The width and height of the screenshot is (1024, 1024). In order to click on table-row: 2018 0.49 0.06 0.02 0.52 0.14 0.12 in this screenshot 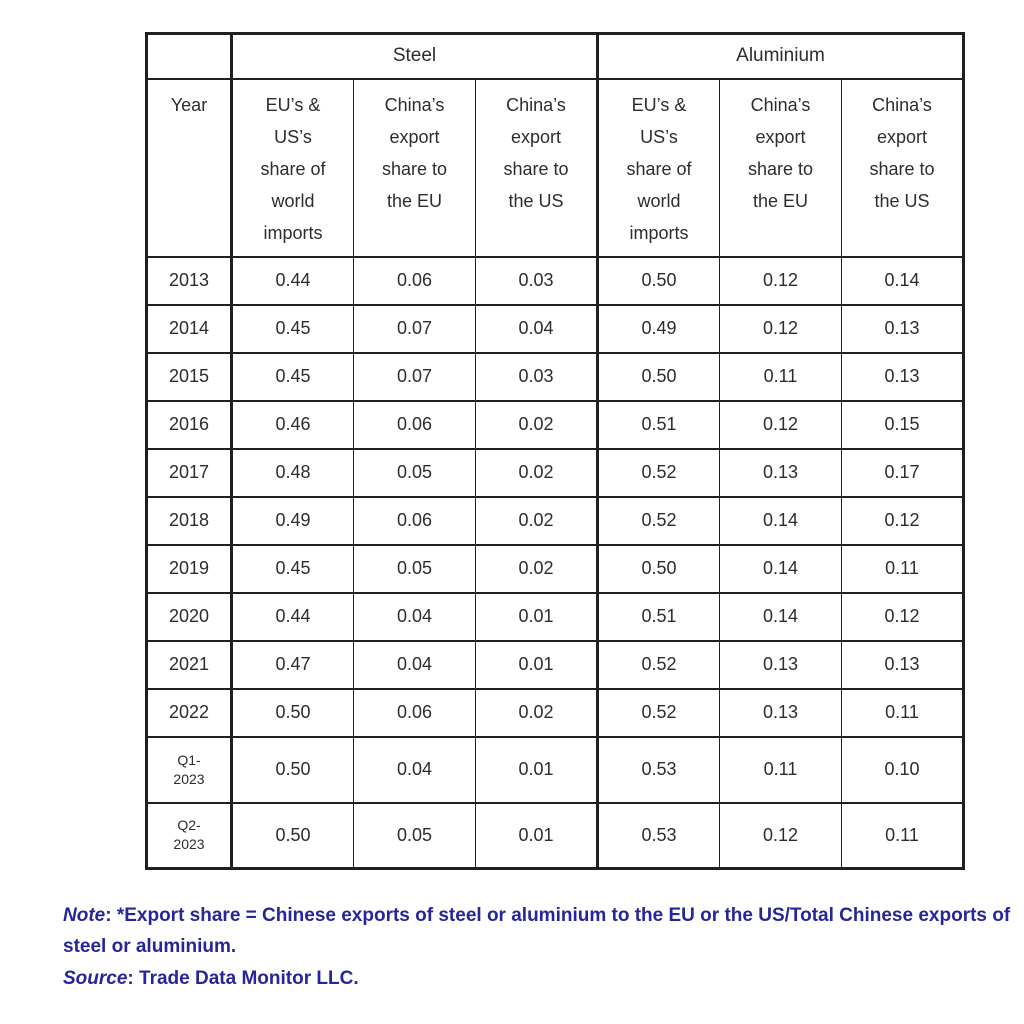, I will do `click(555, 520)`.